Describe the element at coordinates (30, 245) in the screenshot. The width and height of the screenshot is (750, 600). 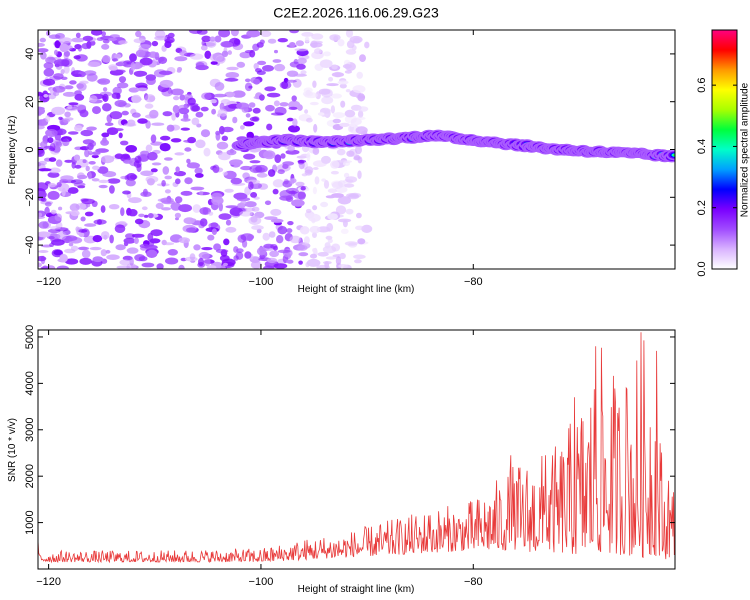
I see `spectrogram-y-tick-label: −40` at that location.